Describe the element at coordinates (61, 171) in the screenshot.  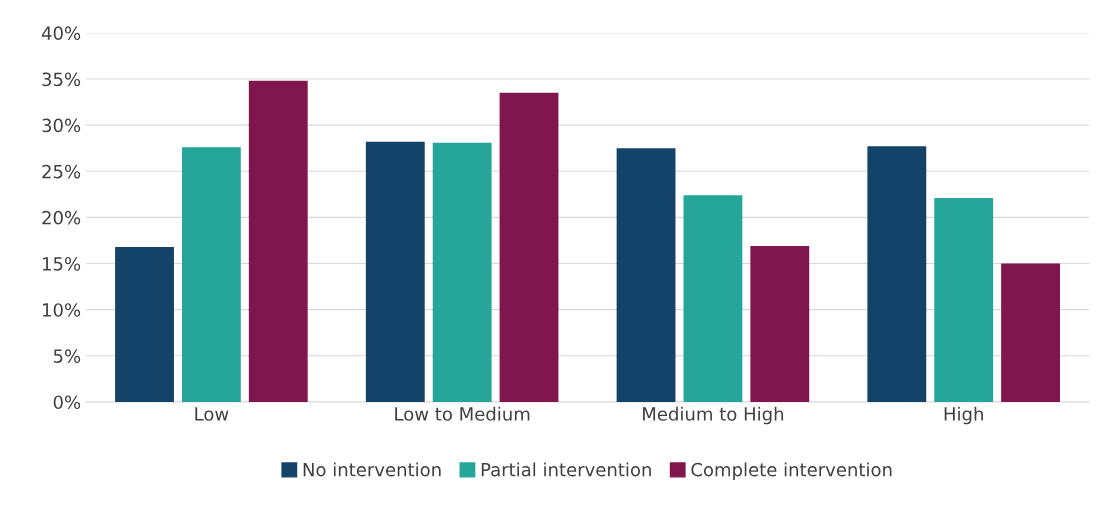
I see `y-tick-label: 25%` at that location.